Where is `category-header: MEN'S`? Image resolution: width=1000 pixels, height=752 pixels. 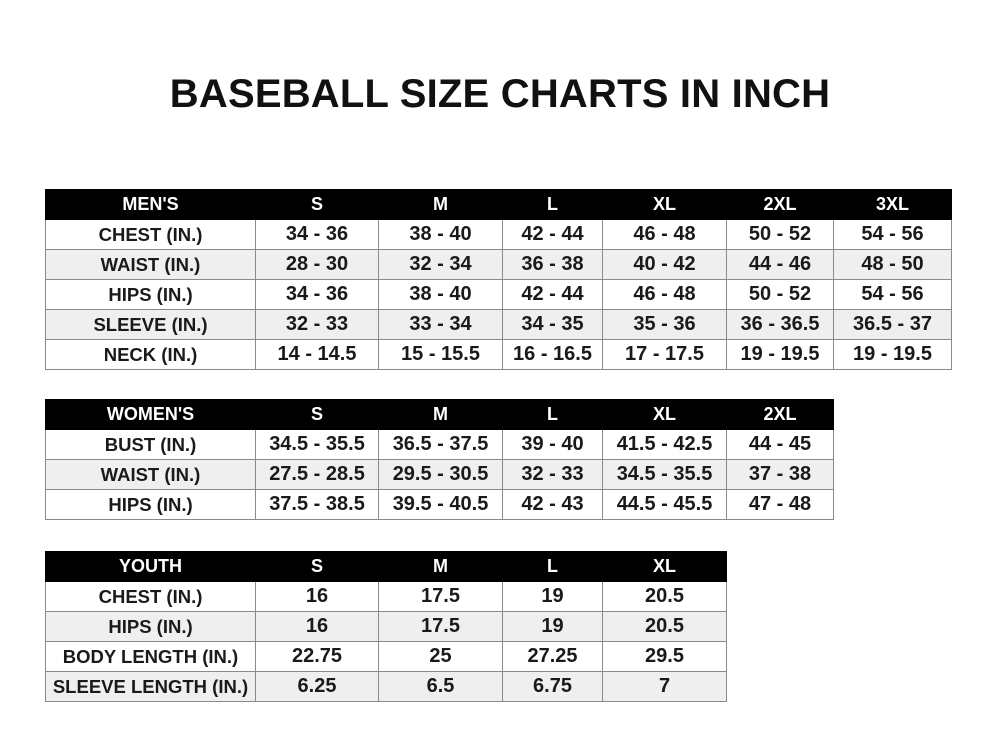 category-header: MEN'S is located at coordinates (150, 204).